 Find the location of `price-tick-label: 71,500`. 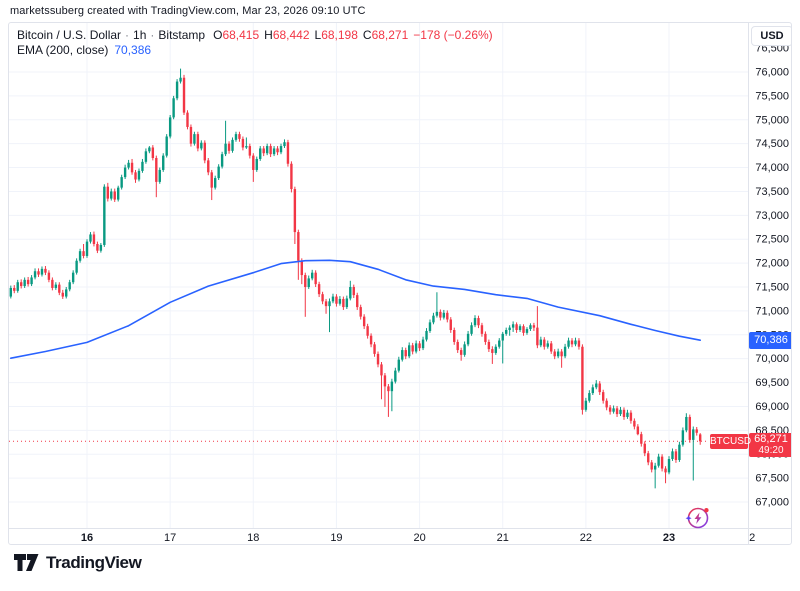

price-tick-label: 71,500 is located at coordinates (772, 288).